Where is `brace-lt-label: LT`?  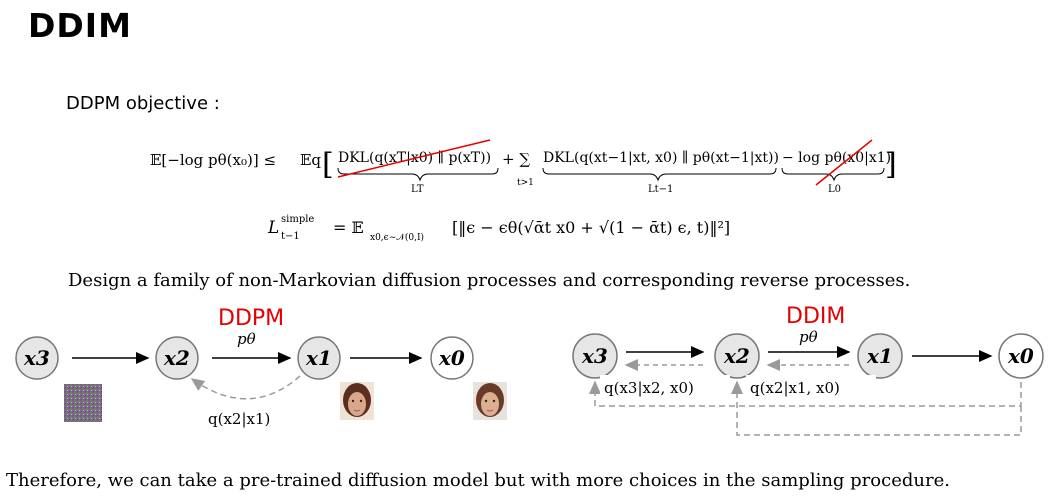 brace-lt-label: LT is located at coordinates (417, 189).